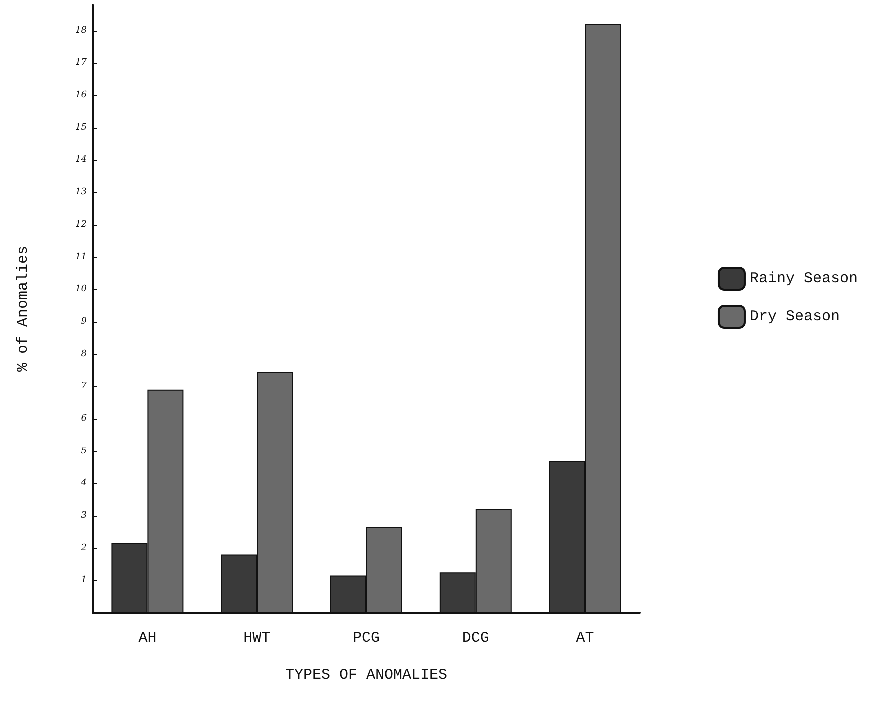  What do you see at coordinates (82, 225) in the screenshot?
I see `y-tick-label: 12` at bounding box center [82, 225].